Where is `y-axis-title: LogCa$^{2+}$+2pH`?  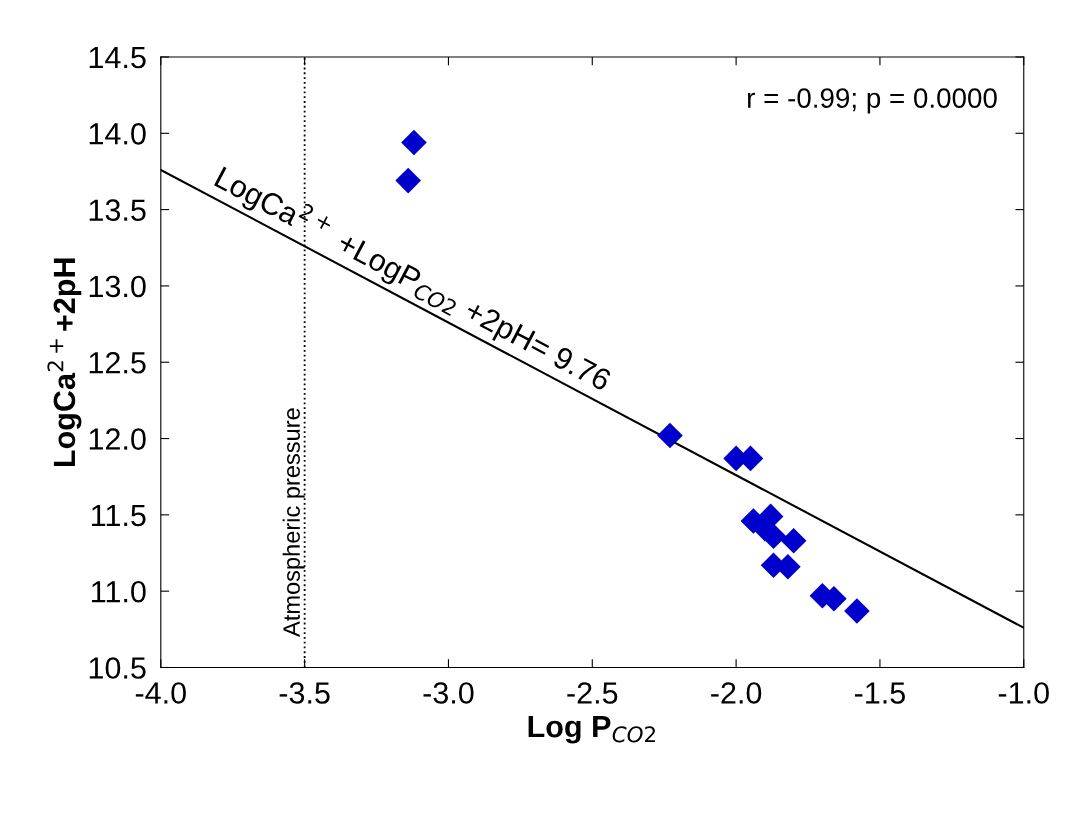 y-axis-title: LogCa$^{2+}$+2pH is located at coordinates (64, 362).